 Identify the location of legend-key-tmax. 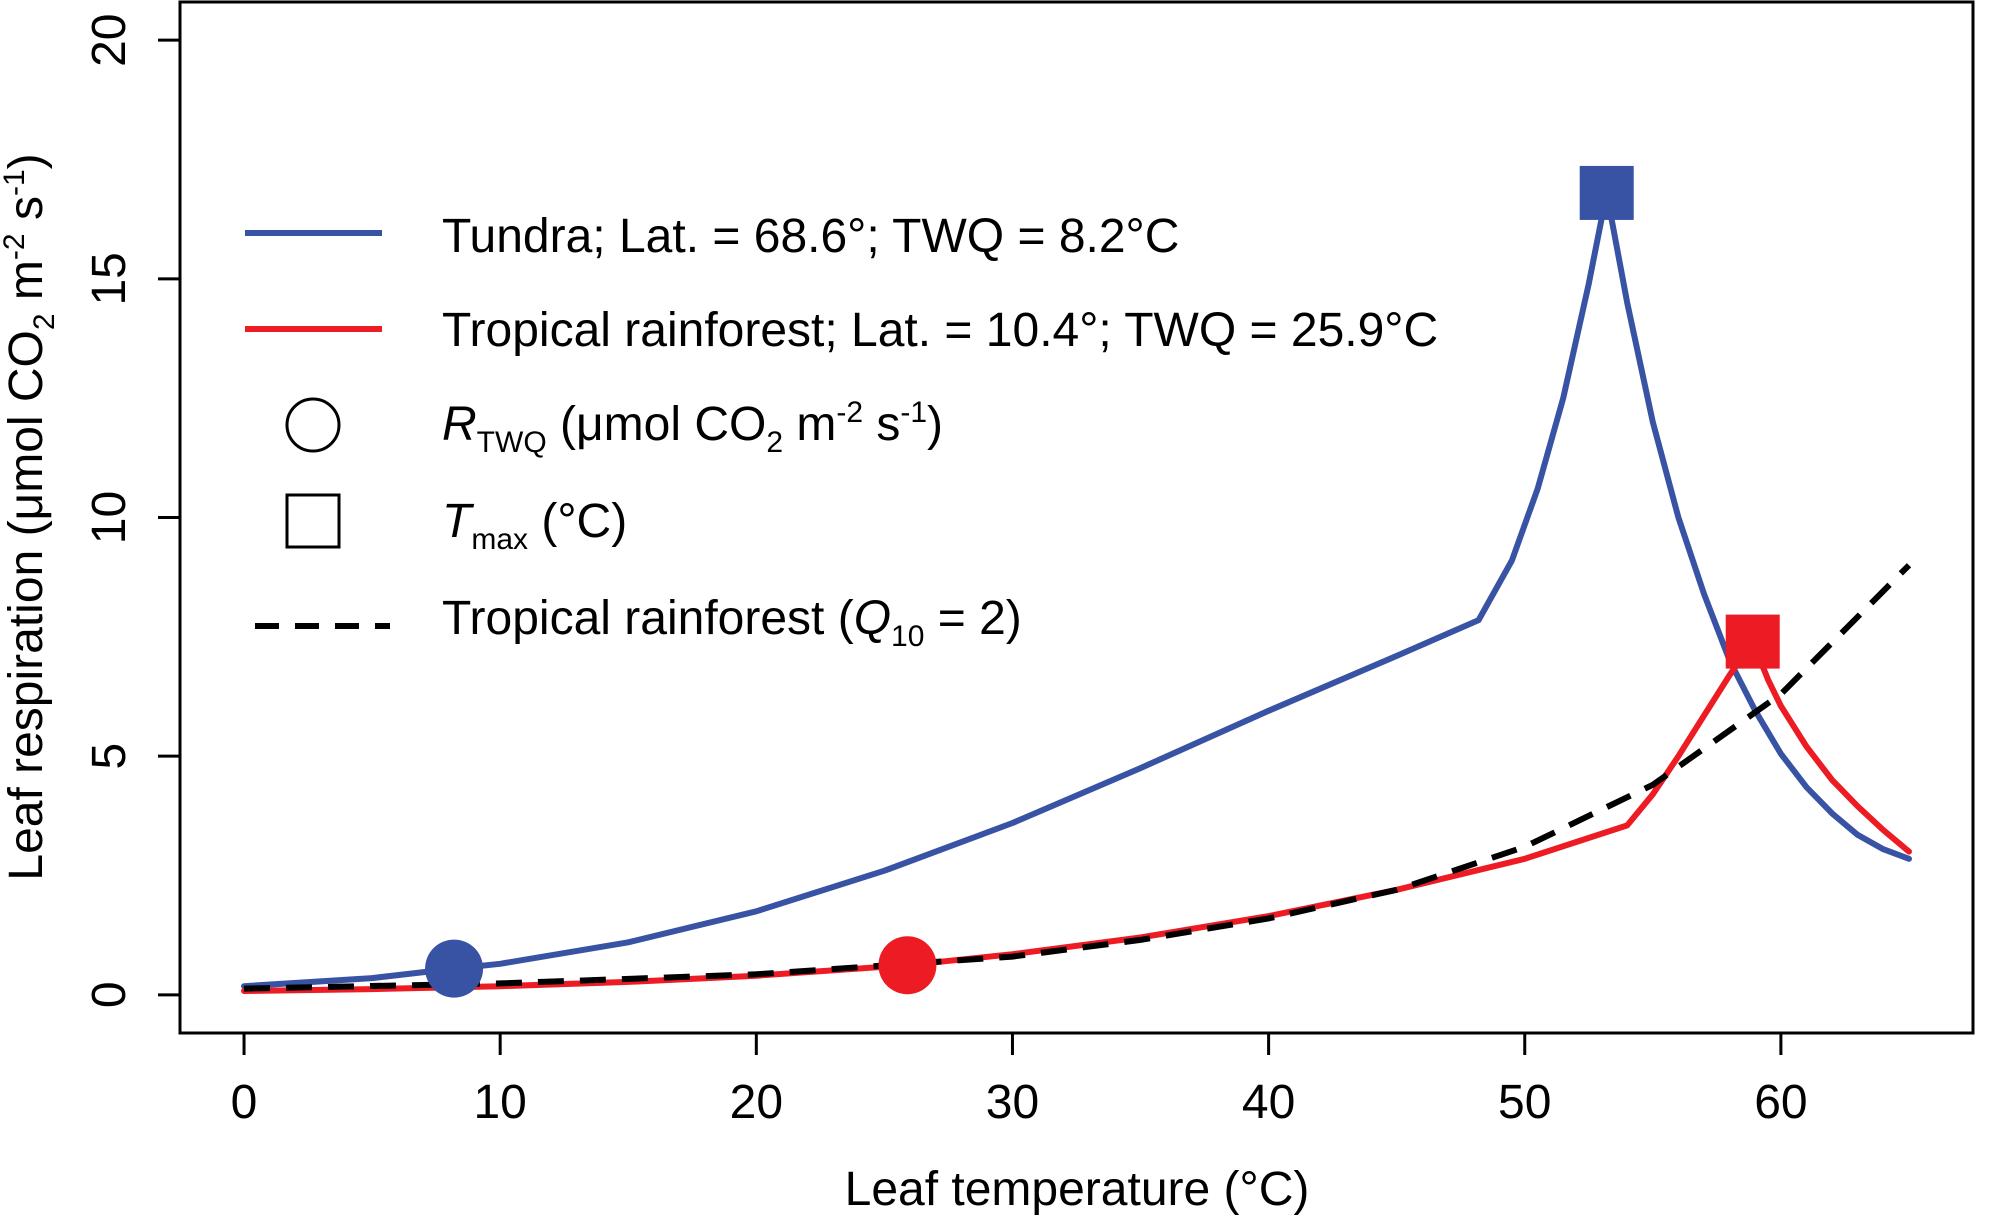
(313, 521).